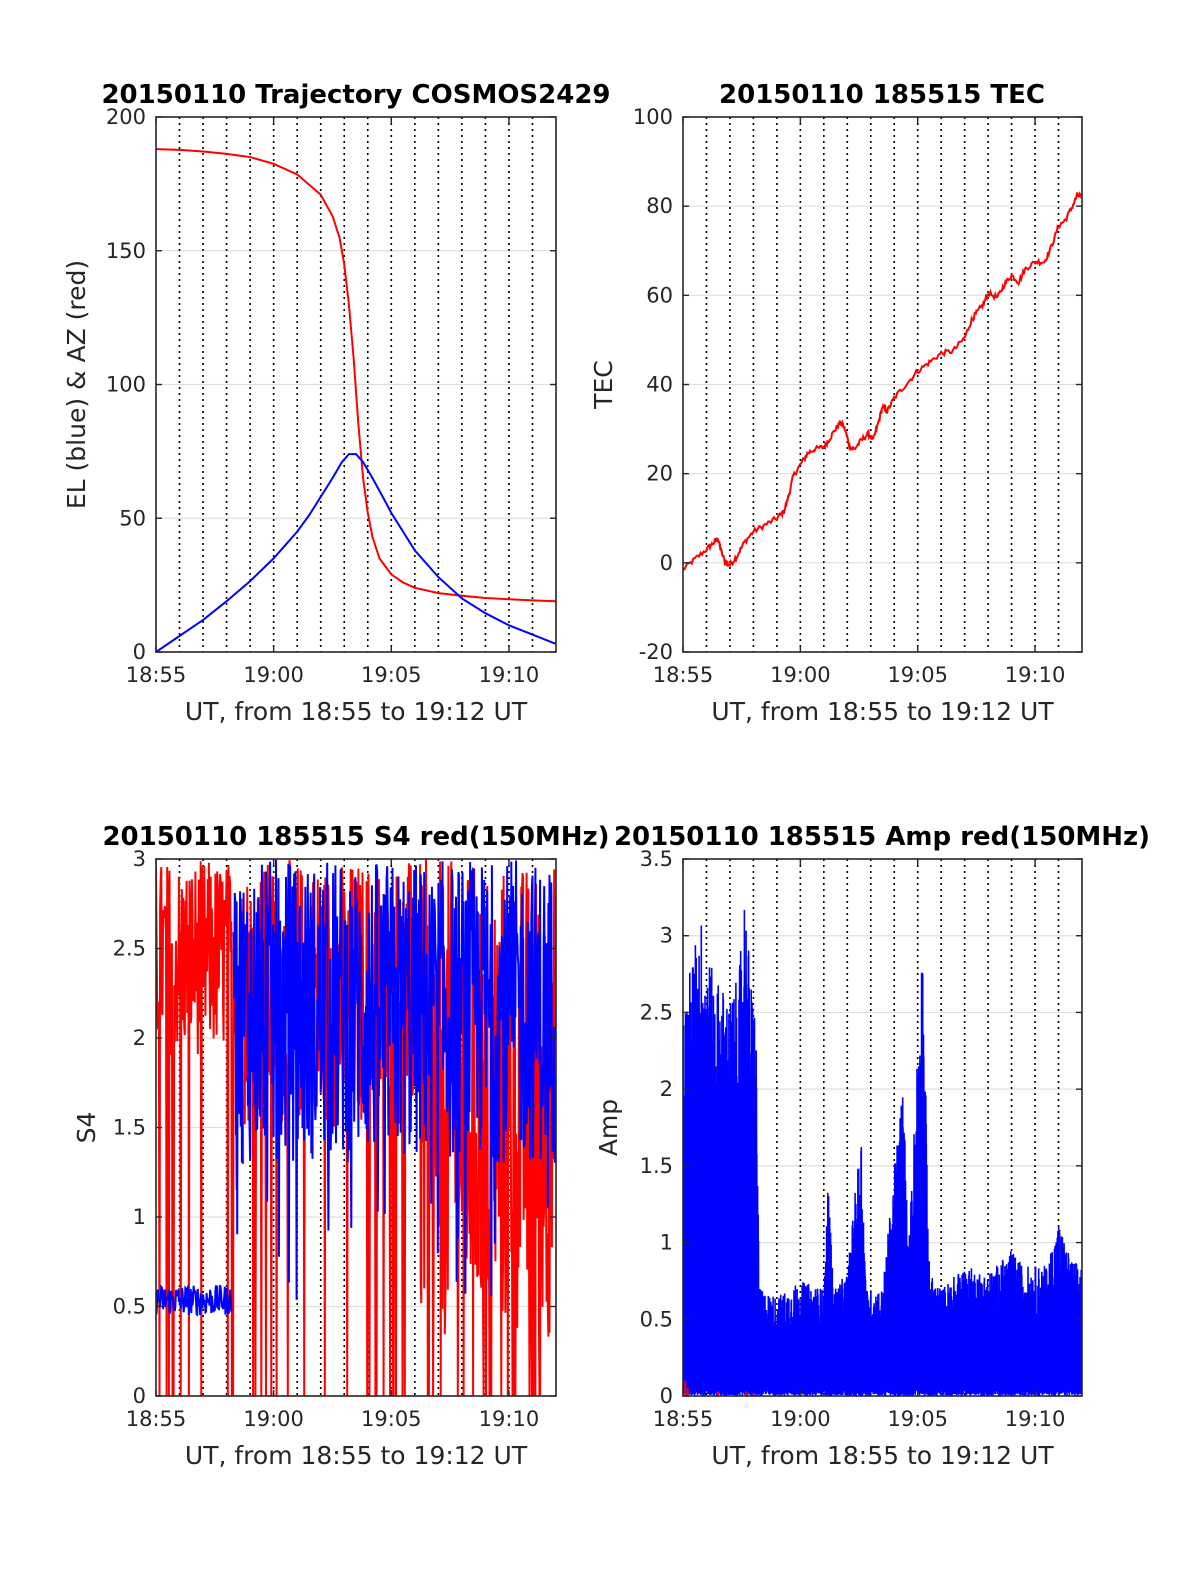  I want to click on chart-title: 20150110 185515 Amp red(150MHz), so click(882, 837).